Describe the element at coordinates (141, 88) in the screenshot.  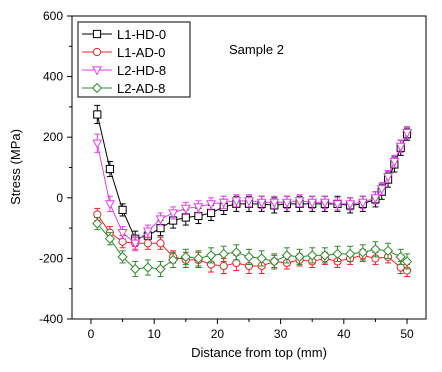
I see `legend-label: L2-AD-8` at that location.